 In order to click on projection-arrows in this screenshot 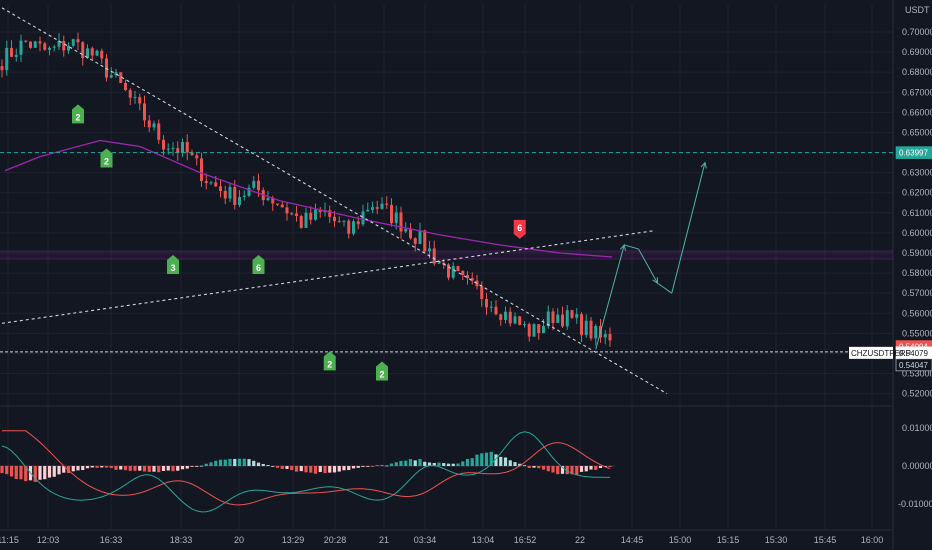, I will do `click(651, 255)`.